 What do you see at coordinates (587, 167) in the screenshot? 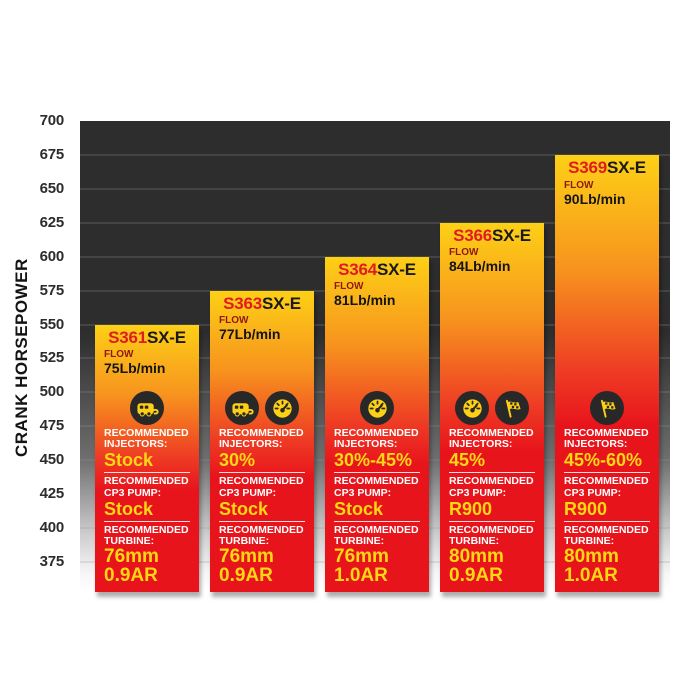
I see `model-name: S369` at bounding box center [587, 167].